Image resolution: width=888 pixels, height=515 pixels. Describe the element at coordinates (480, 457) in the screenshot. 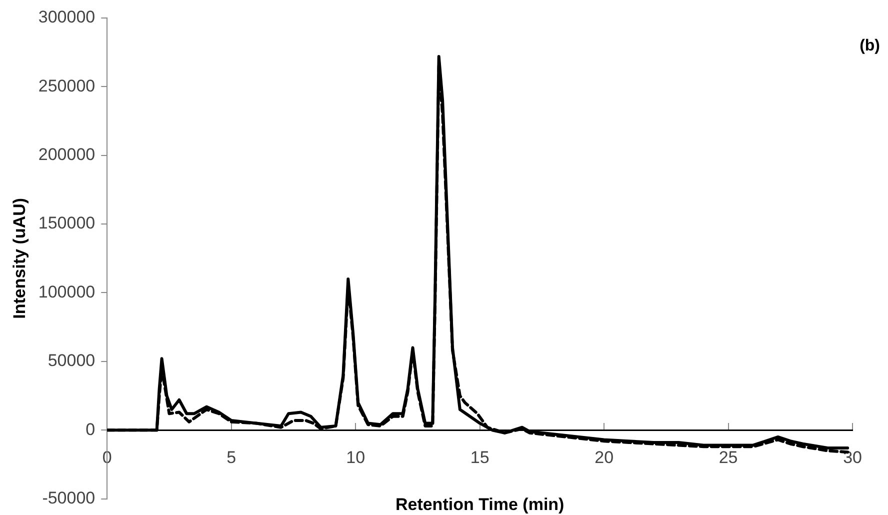

I see `x-tick-label: 15` at that location.